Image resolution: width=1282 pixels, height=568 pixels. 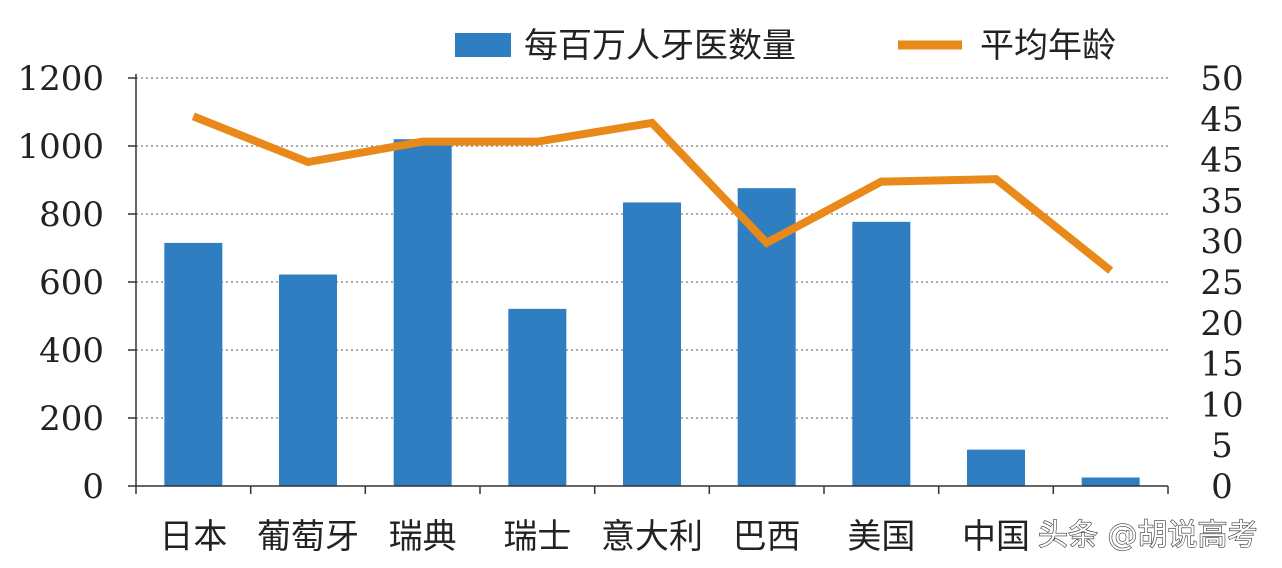 I want to click on category-label: 瑞士, so click(x=537, y=537).